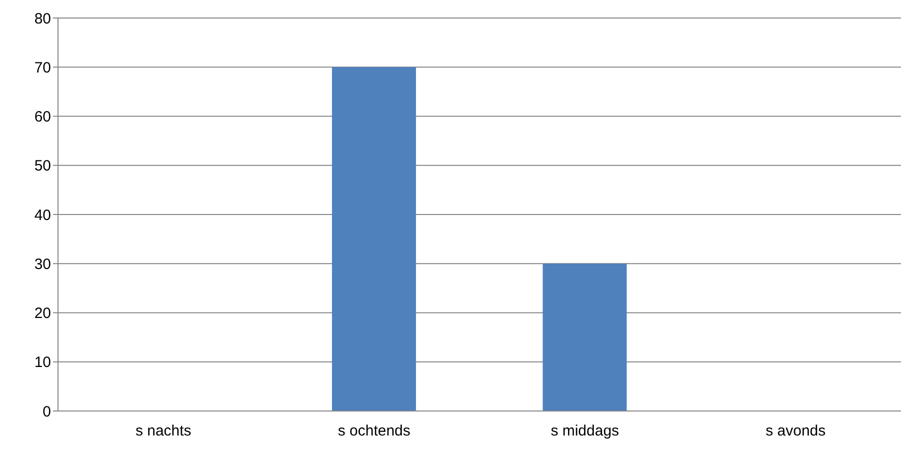 The height and width of the screenshot is (463, 915). Describe the element at coordinates (42, 19) in the screenshot. I see `y-tick-label: 80` at that location.